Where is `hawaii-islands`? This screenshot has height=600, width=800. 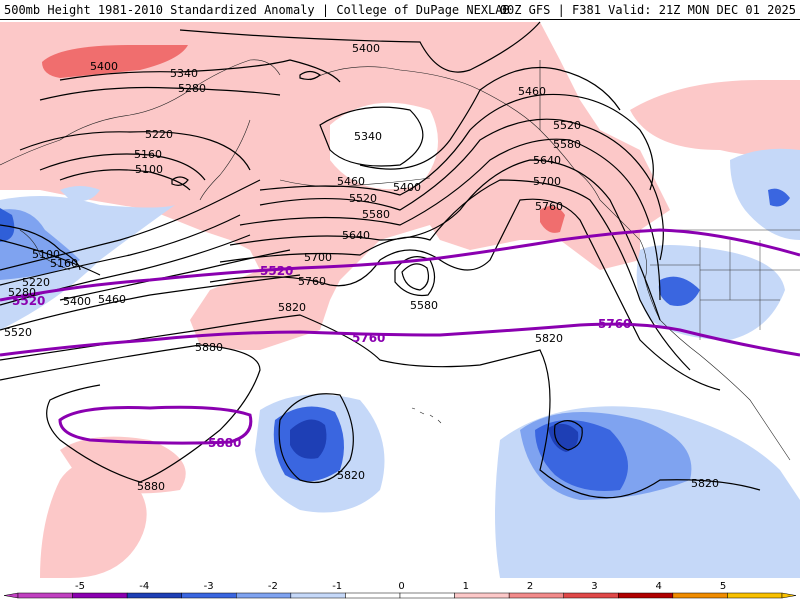 hawaii-islands is located at coordinates (426, 415).